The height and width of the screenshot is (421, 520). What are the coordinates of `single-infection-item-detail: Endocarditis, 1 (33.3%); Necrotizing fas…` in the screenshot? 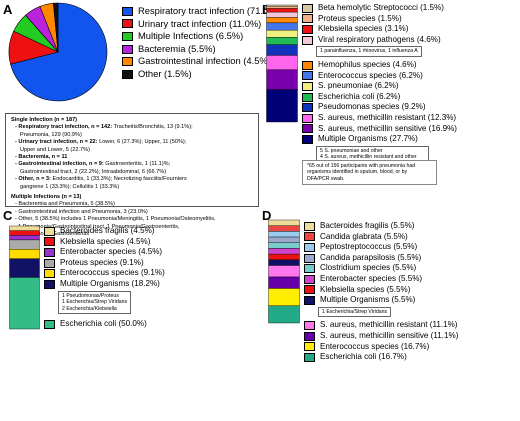 It's located at (118, 179).